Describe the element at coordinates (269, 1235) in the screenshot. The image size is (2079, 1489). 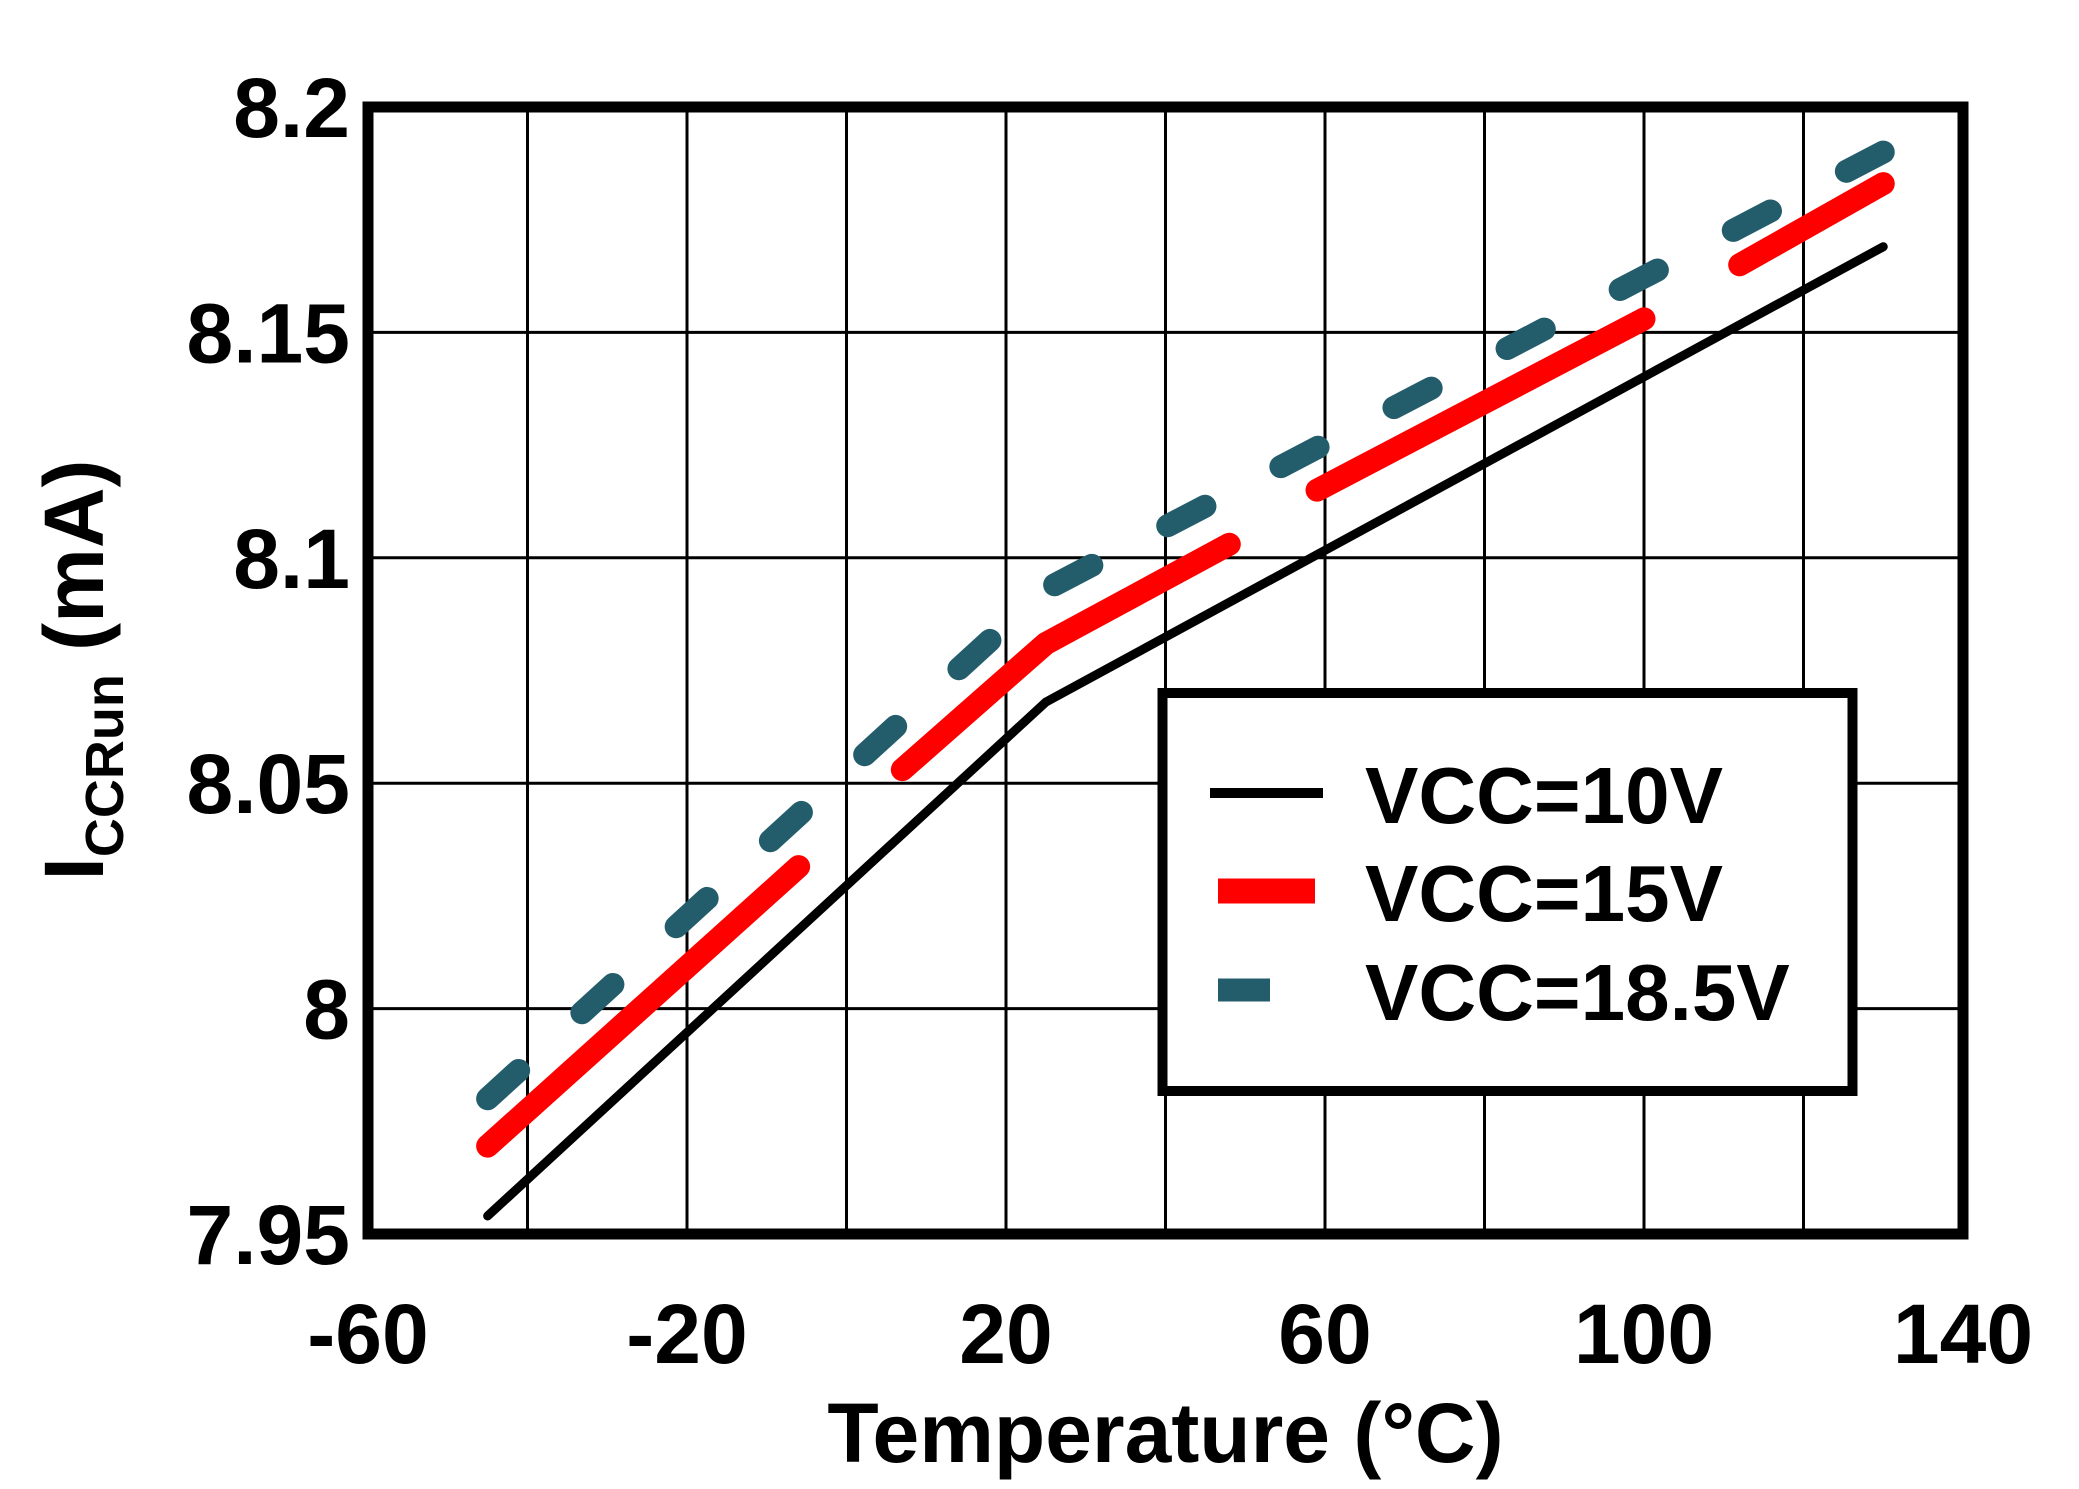
I see `y-tick-label: 7.95` at that location.